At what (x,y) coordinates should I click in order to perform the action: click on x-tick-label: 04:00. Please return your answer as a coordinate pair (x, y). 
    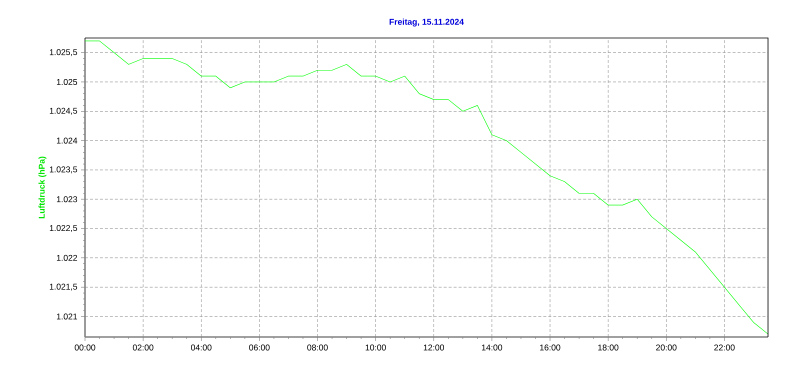
    Looking at the image, I should click on (201, 347).